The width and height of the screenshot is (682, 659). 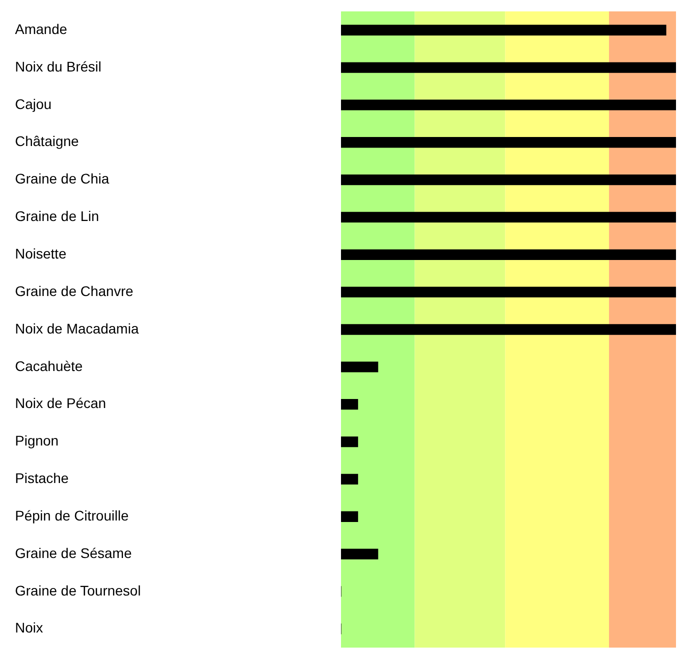 What do you see at coordinates (58, 66) in the screenshot?
I see `y-tick-label: Noix du Brésil` at bounding box center [58, 66].